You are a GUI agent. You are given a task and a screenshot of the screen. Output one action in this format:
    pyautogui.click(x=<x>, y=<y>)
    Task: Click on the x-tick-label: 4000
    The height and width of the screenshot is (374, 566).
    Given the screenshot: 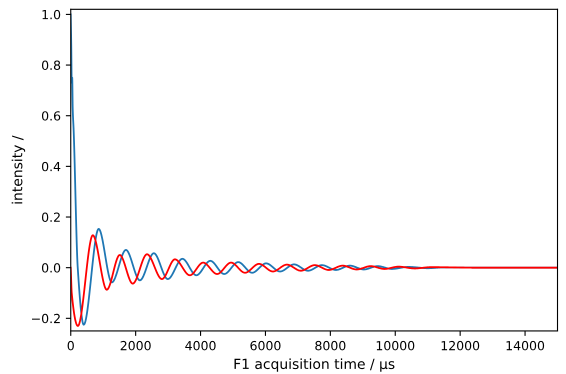 What is the action you would take?
    pyautogui.click(x=200, y=345)
    